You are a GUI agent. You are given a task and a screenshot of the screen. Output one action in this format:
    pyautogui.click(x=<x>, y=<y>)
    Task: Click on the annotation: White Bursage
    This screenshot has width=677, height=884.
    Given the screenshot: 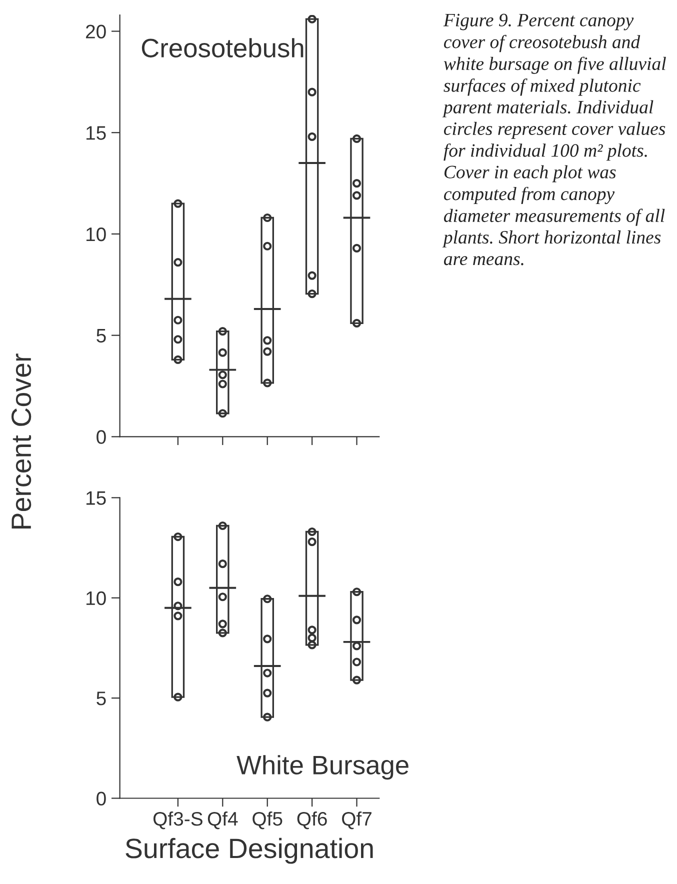 What is the action you would take?
    pyautogui.click(x=322, y=767)
    